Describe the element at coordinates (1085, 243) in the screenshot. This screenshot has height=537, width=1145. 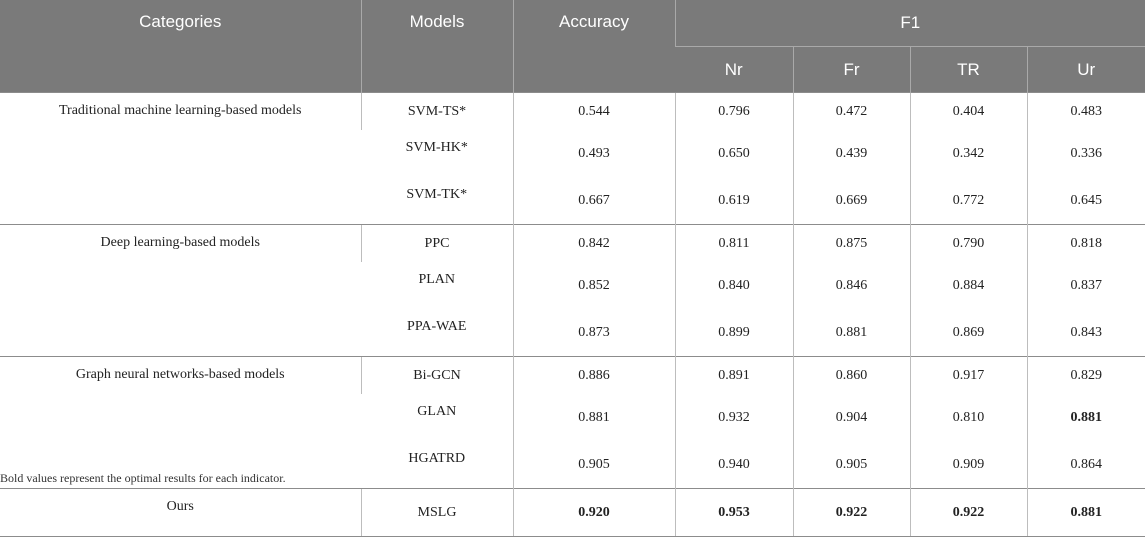
I see `ur-cell: 0.818` at that location.